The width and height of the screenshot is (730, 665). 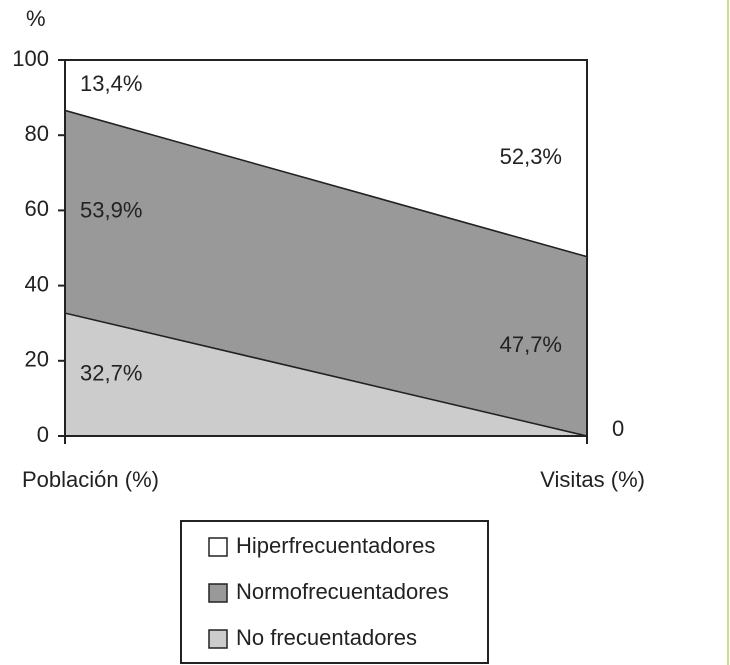 I want to click on value-label: 47,7%, so click(x=531, y=344).